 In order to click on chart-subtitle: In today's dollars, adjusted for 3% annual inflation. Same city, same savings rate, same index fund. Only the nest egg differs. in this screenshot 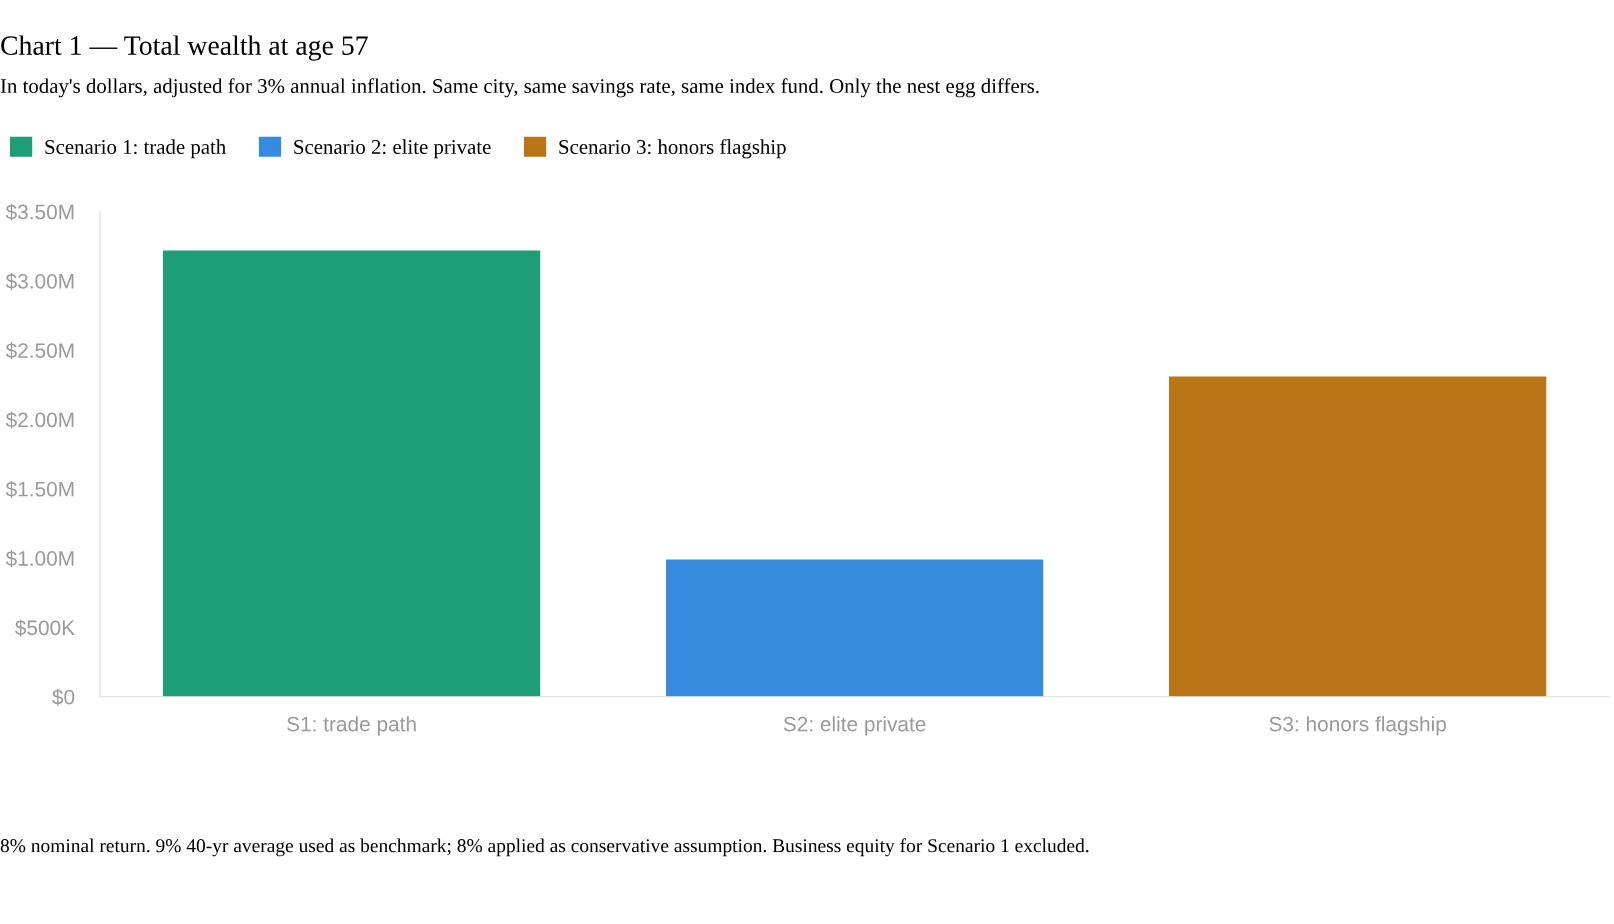, I will do `click(519, 88)`.